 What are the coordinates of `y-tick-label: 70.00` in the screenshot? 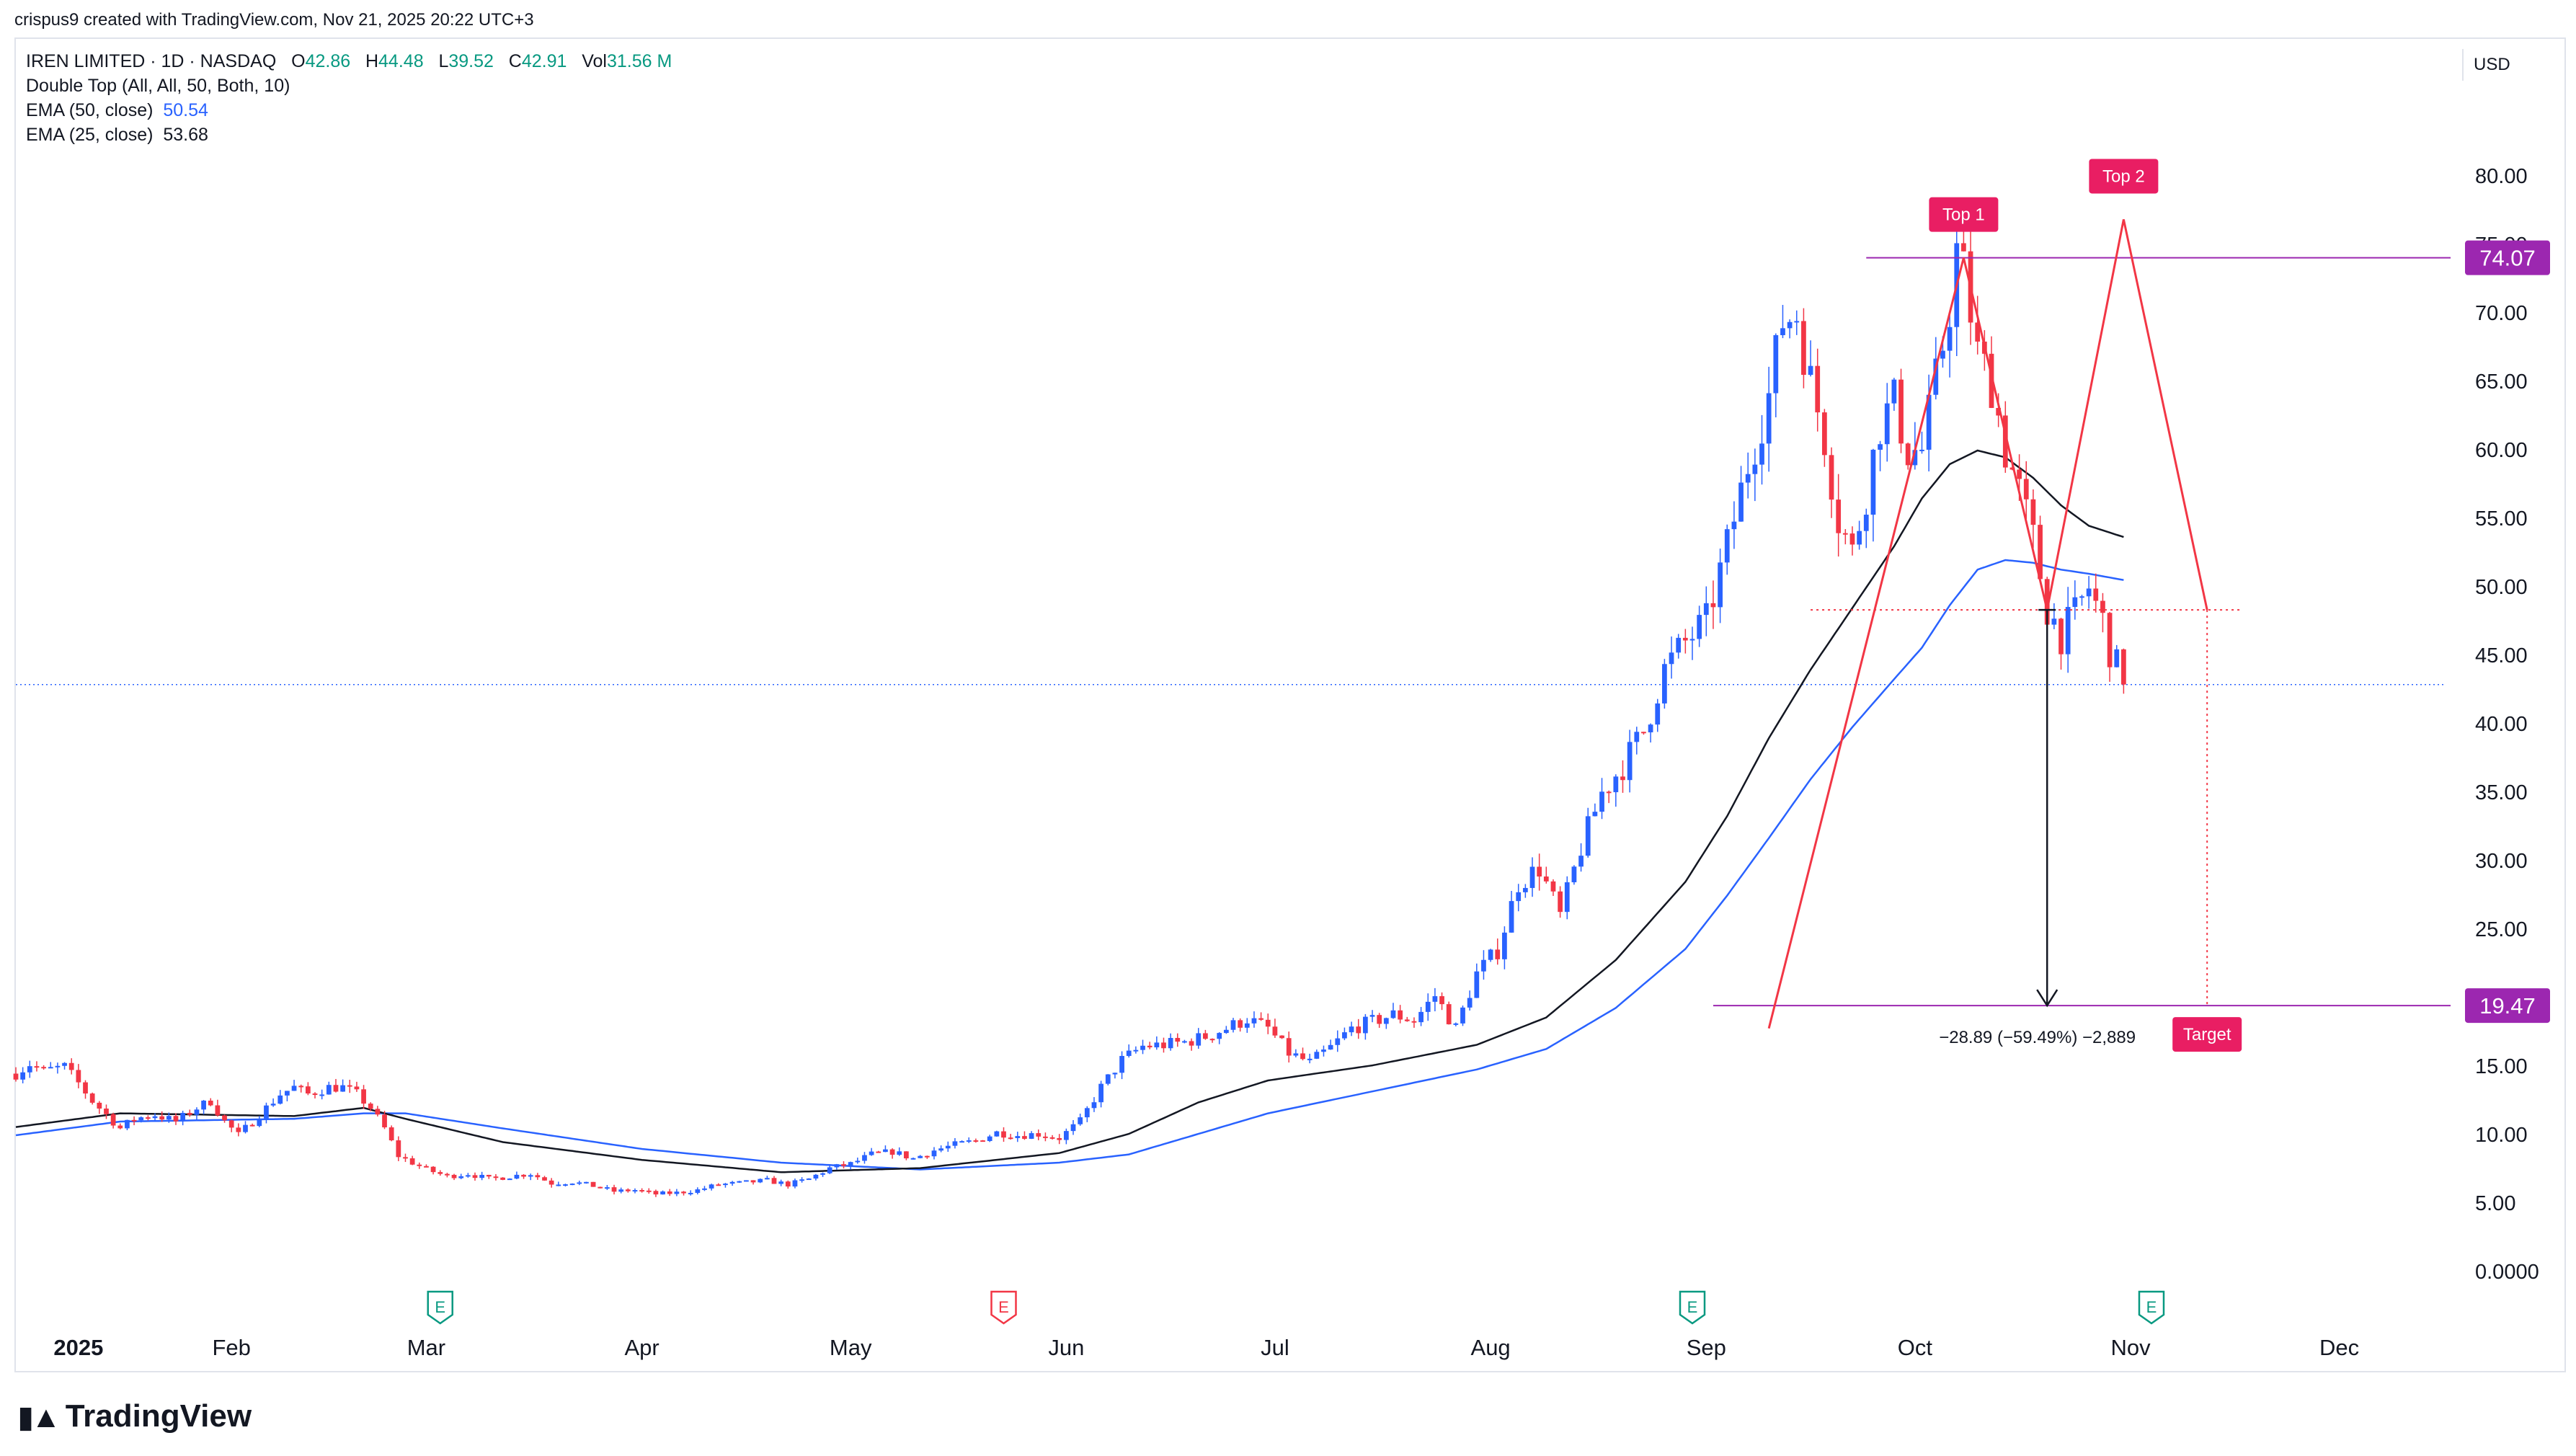 It's located at (2501, 313).